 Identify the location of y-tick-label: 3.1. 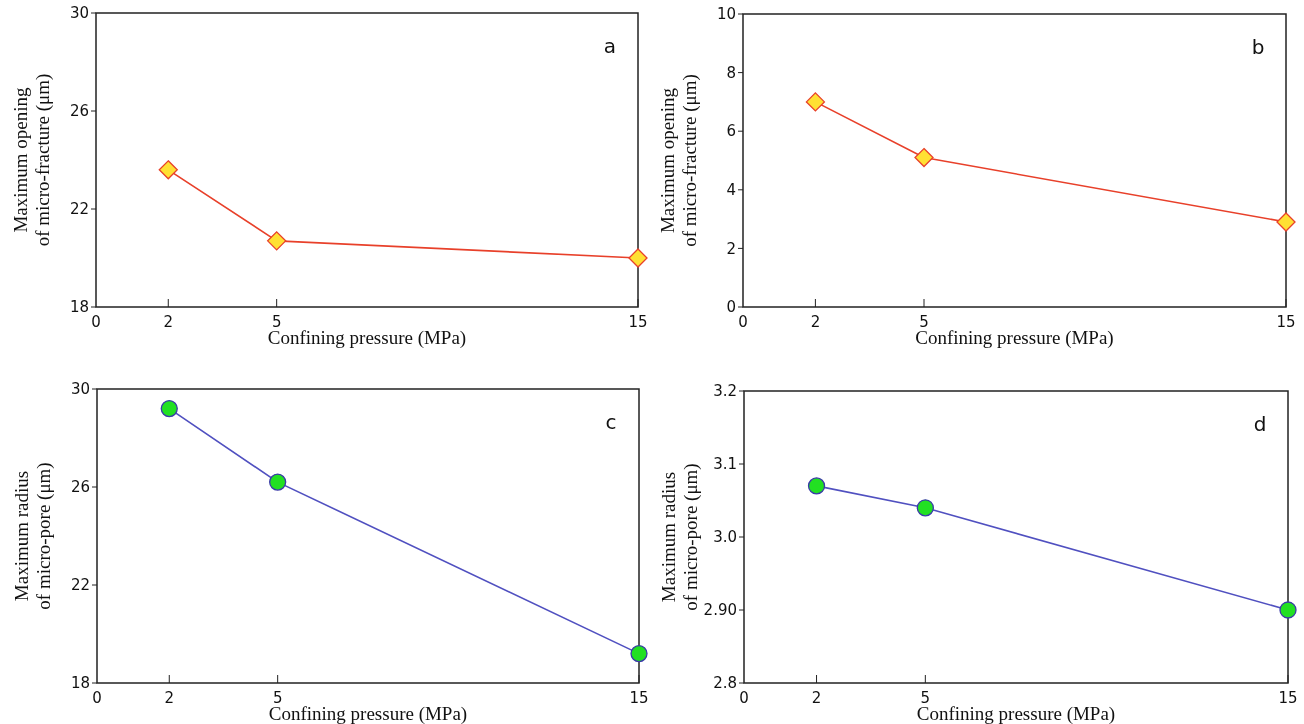
(725, 464).